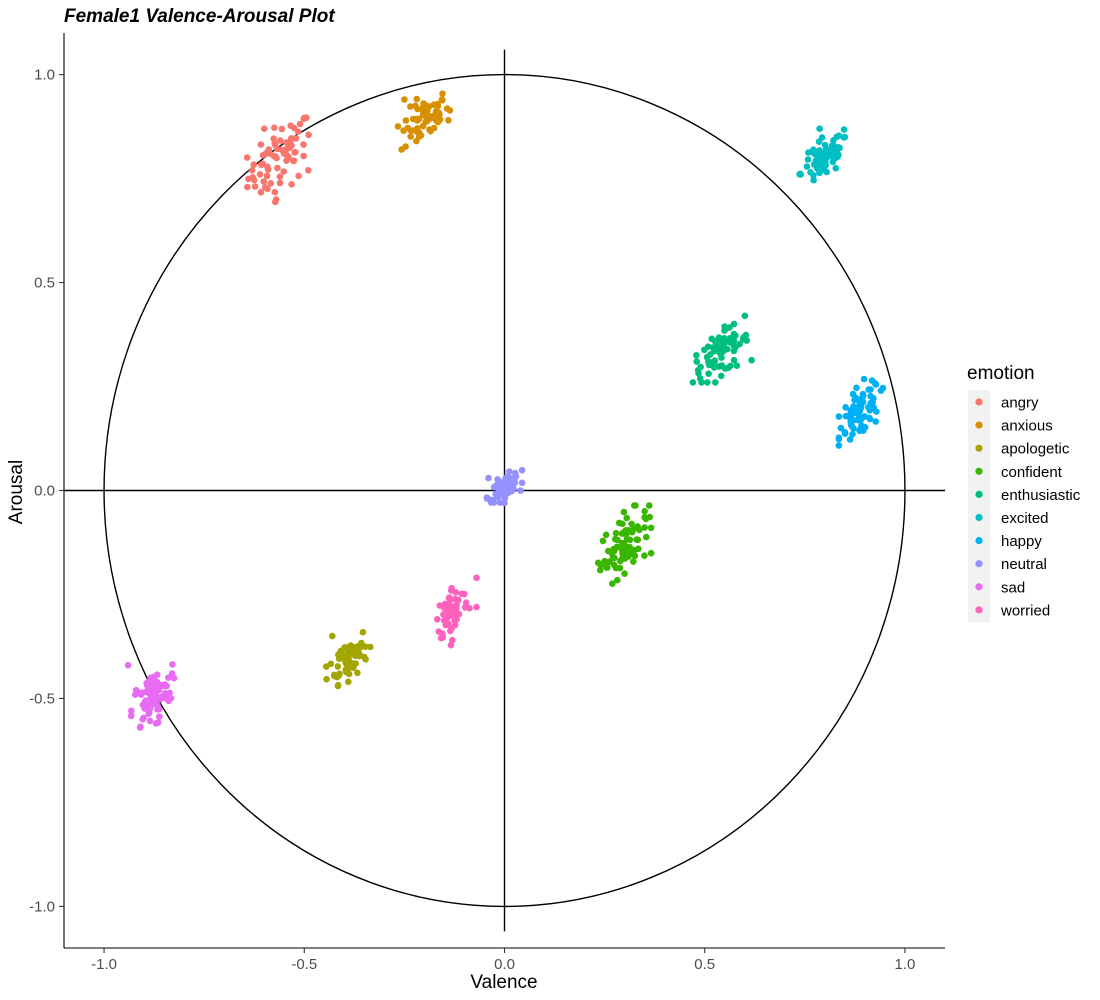 This screenshot has width=1100, height=1000. Describe the element at coordinates (44, 75) in the screenshot. I see `y-tick-label: 1.0` at that location.